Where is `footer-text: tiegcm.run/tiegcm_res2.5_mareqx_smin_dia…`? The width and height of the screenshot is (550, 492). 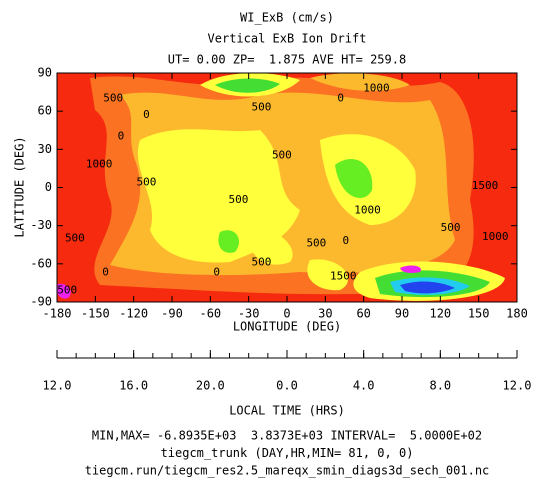 footer-text: tiegcm.run/tiegcm_res2.5_mareqx_smin_dia… is located at coordinates (287, 471).